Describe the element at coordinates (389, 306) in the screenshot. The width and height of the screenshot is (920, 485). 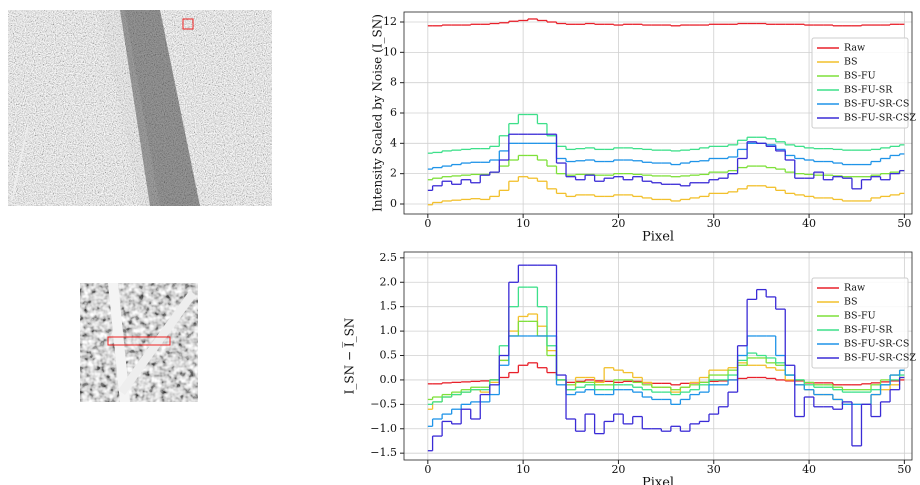
I see `y-tick-label: 1.5` at that location.